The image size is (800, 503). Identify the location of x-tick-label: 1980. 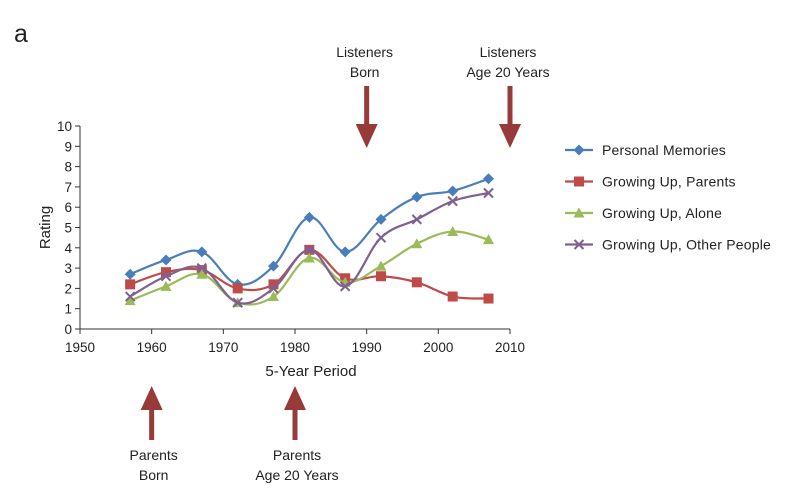
(295, 347).